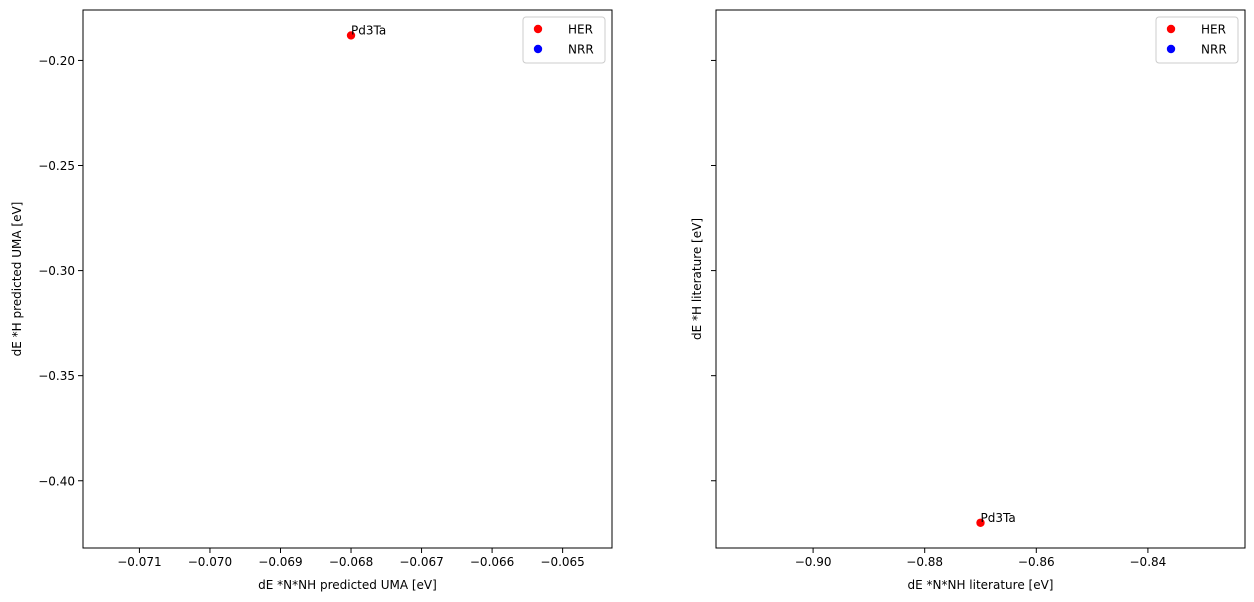 This screenshot has height=602, width=1254. What do you see at coordinates (210, 562) in the screenshot?
I see `x-tick-label: −0.070` at bounding box center [210, 562].